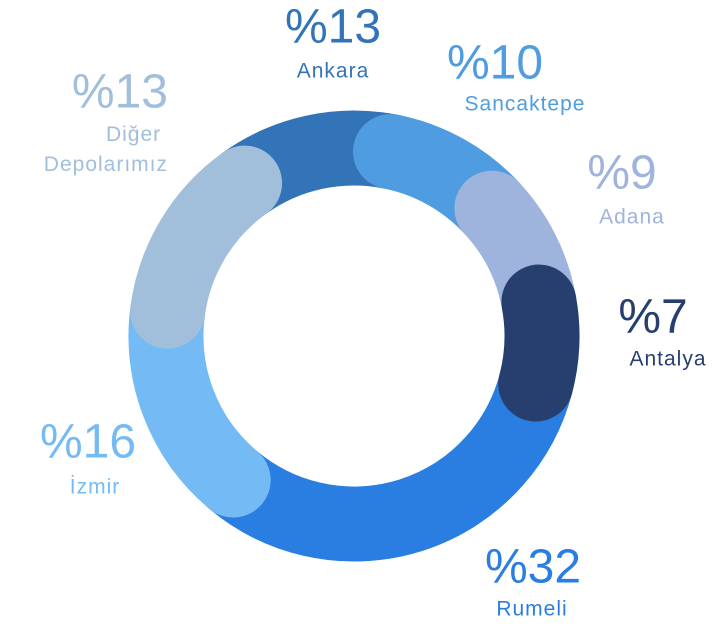 This screenshot has width=724, height=626. Describe the element at coordinates (531, 609) in the screenshot. I see `category-label: Rumeli` at that location.